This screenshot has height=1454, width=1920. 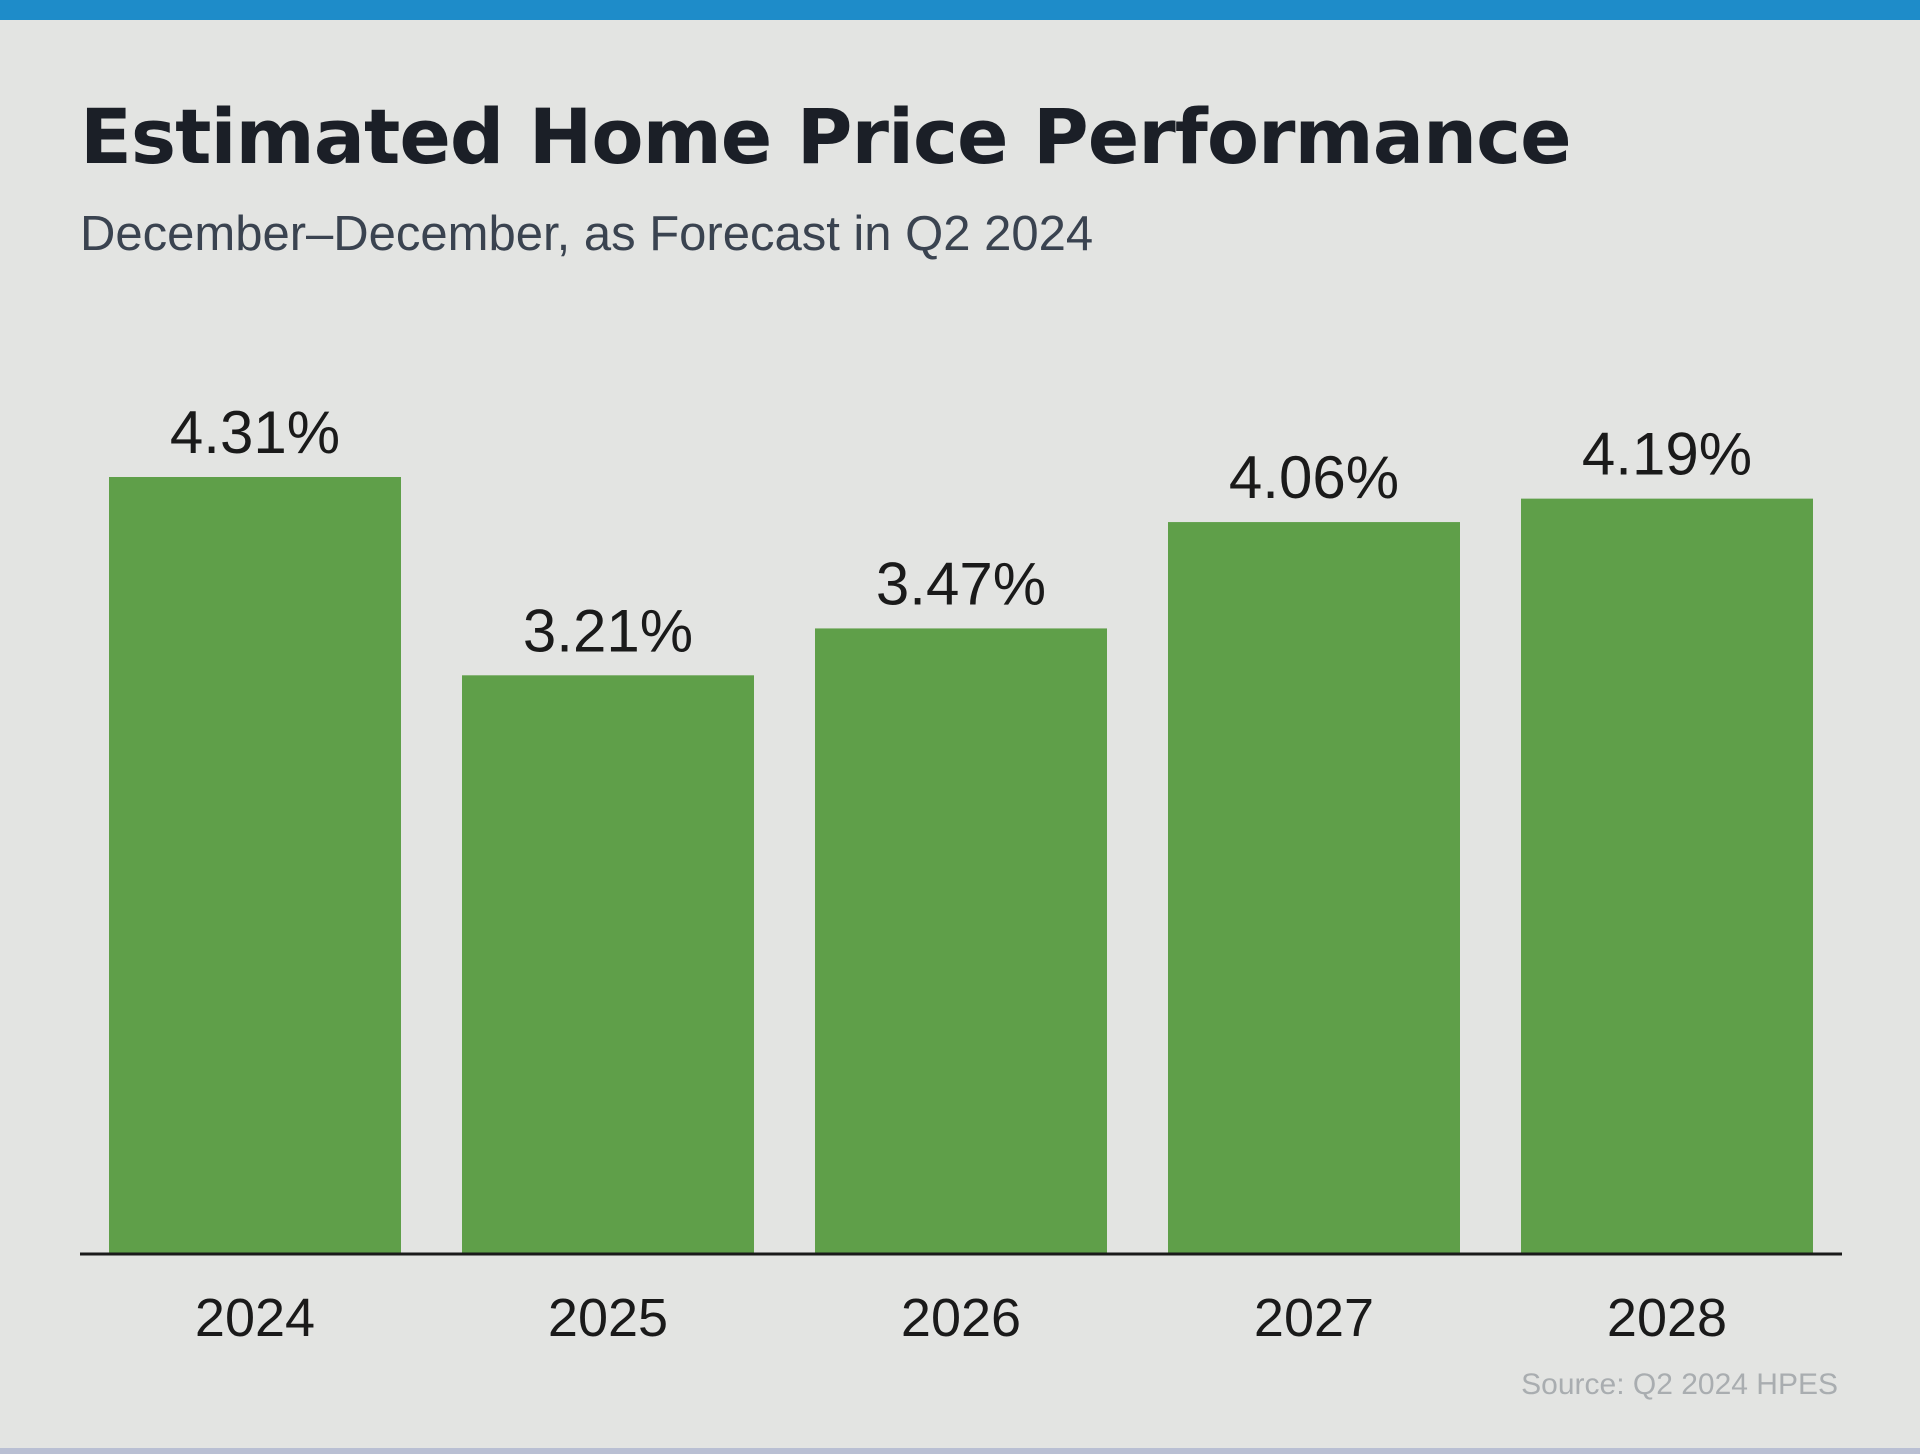 What do you see at coordinates (960, 10) in the screenshot?
I see `top-accent-bar` at bounding box center [960, 10].